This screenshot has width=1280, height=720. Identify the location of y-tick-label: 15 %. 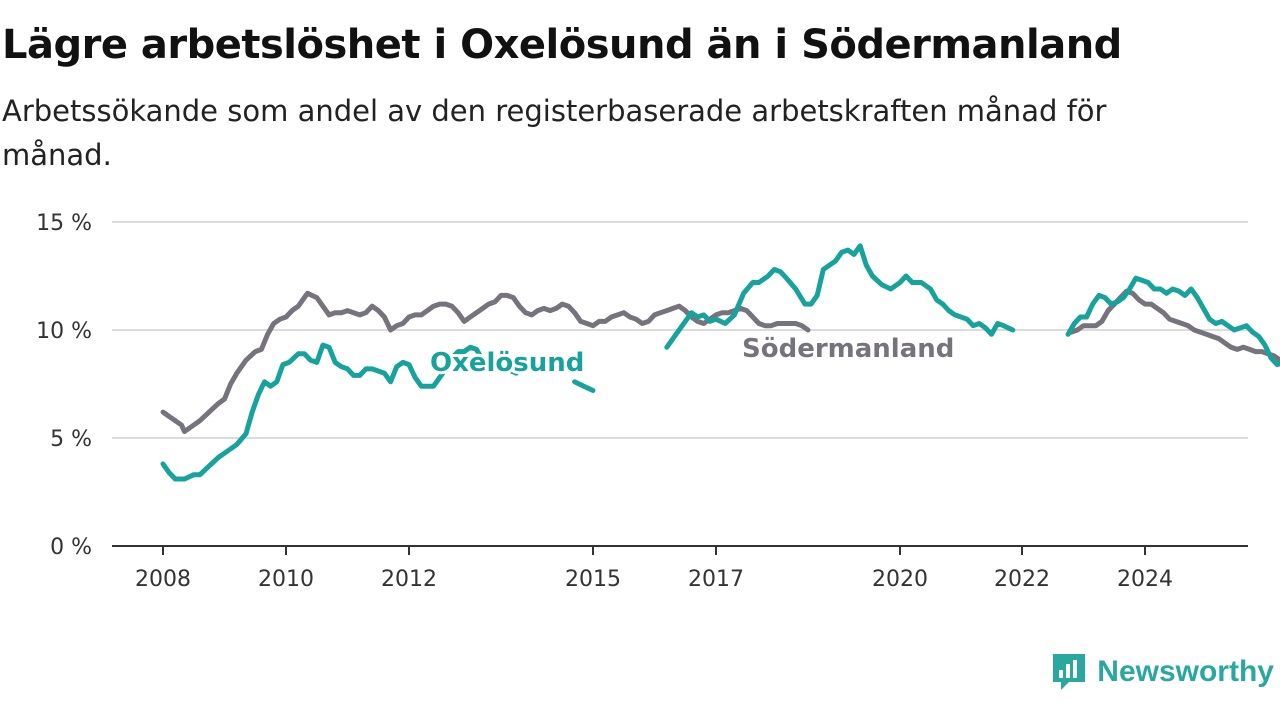
(64, 223).